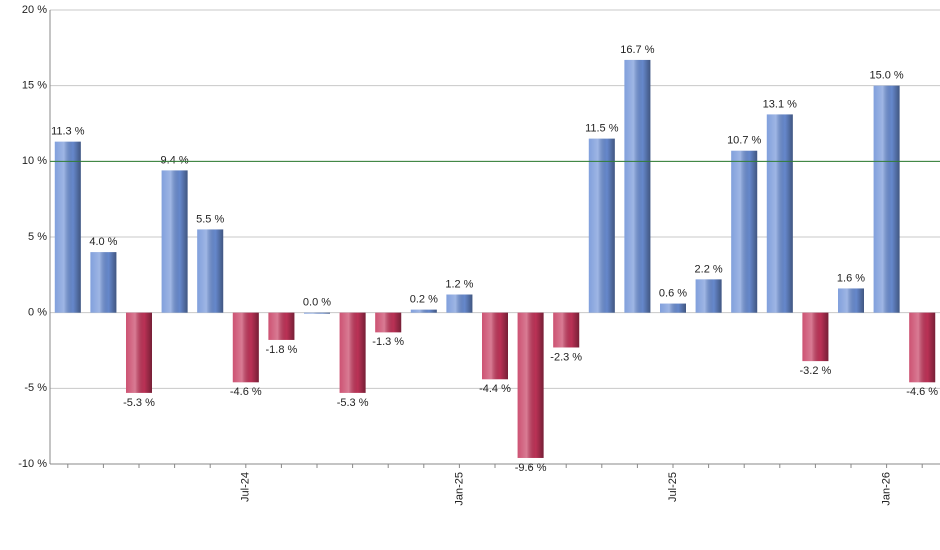 This screenshot has width=940, height=550. What do you see at coordinates (282, 350) in the screenshot?
I see `value-label: -1.8 %` at bounding box center [282, 350].